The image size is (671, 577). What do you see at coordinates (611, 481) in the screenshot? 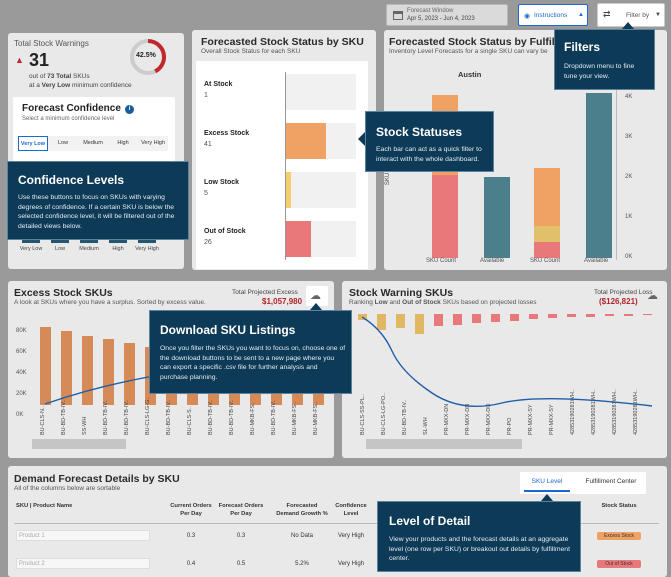
I see `tab-fulfillment-center: Fulfillment Center` at bounding box center [611, 481].